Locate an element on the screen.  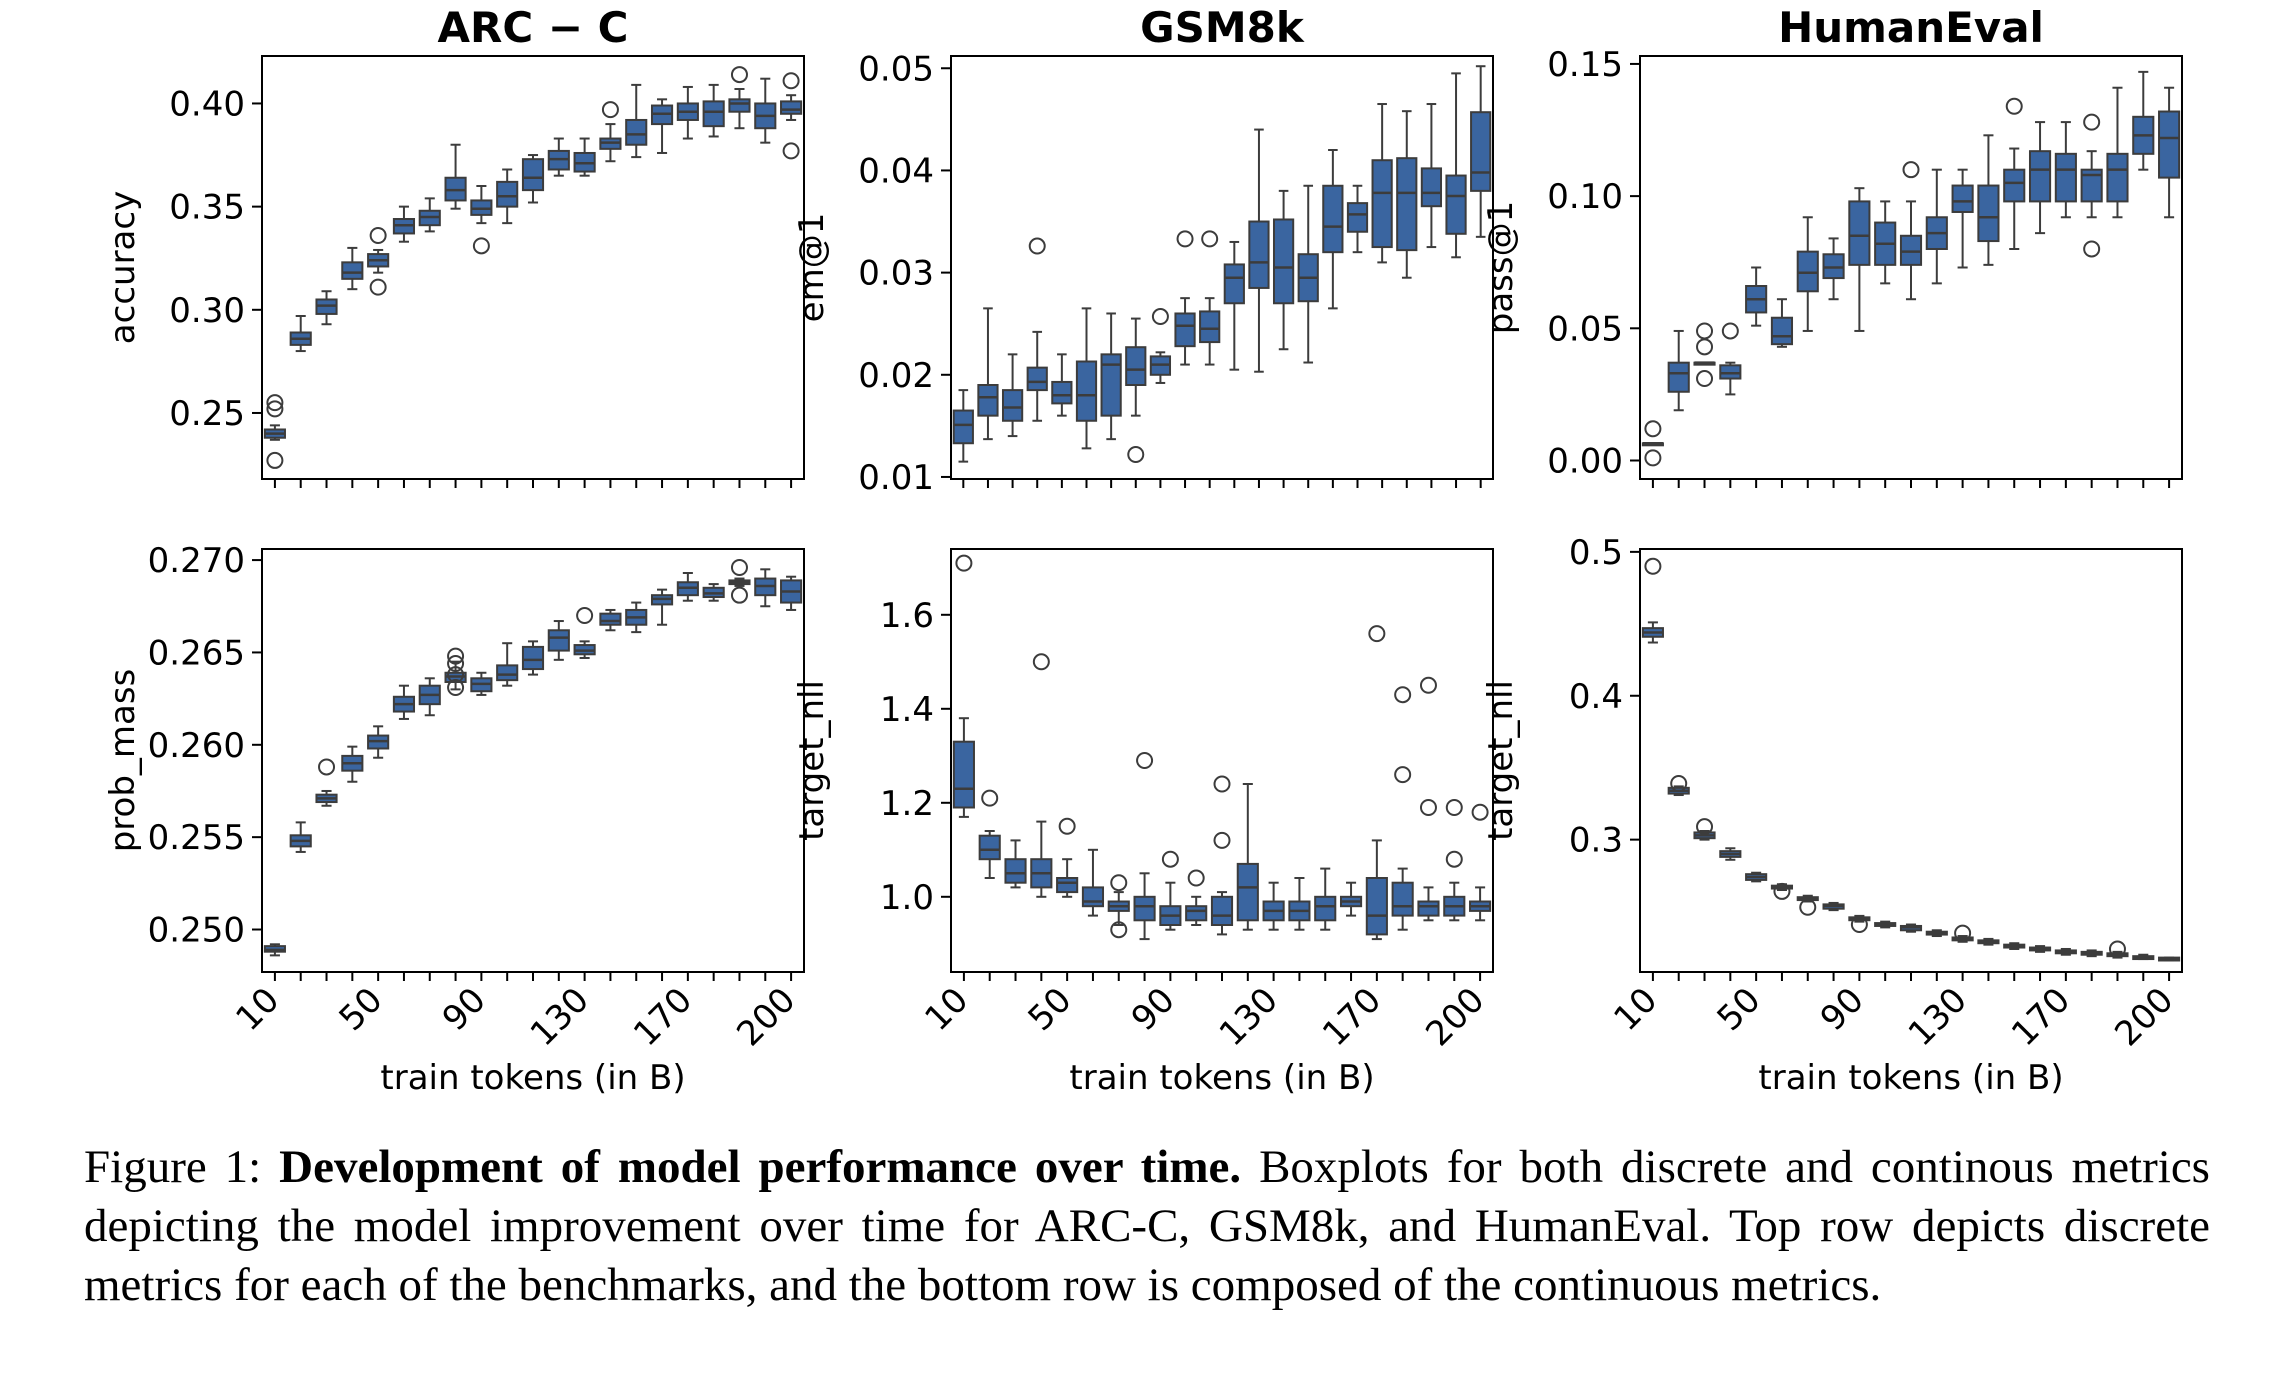
y-tick-label: 0.250 is located at coordinates (196, 931).